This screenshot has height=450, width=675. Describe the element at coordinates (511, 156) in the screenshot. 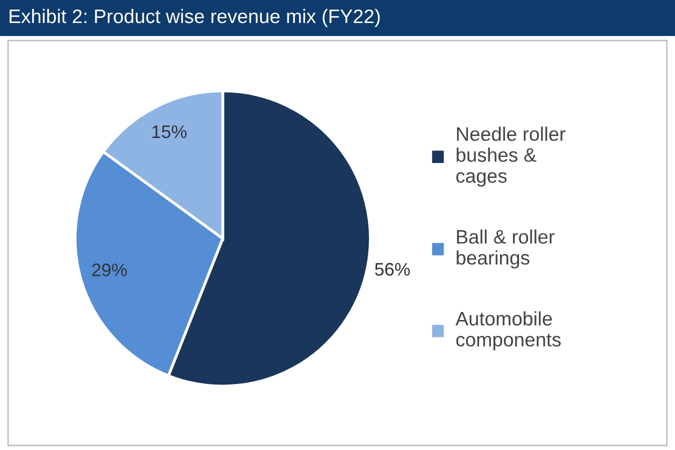

I see `legend-label: Needle roller bushes & cages` at that location.